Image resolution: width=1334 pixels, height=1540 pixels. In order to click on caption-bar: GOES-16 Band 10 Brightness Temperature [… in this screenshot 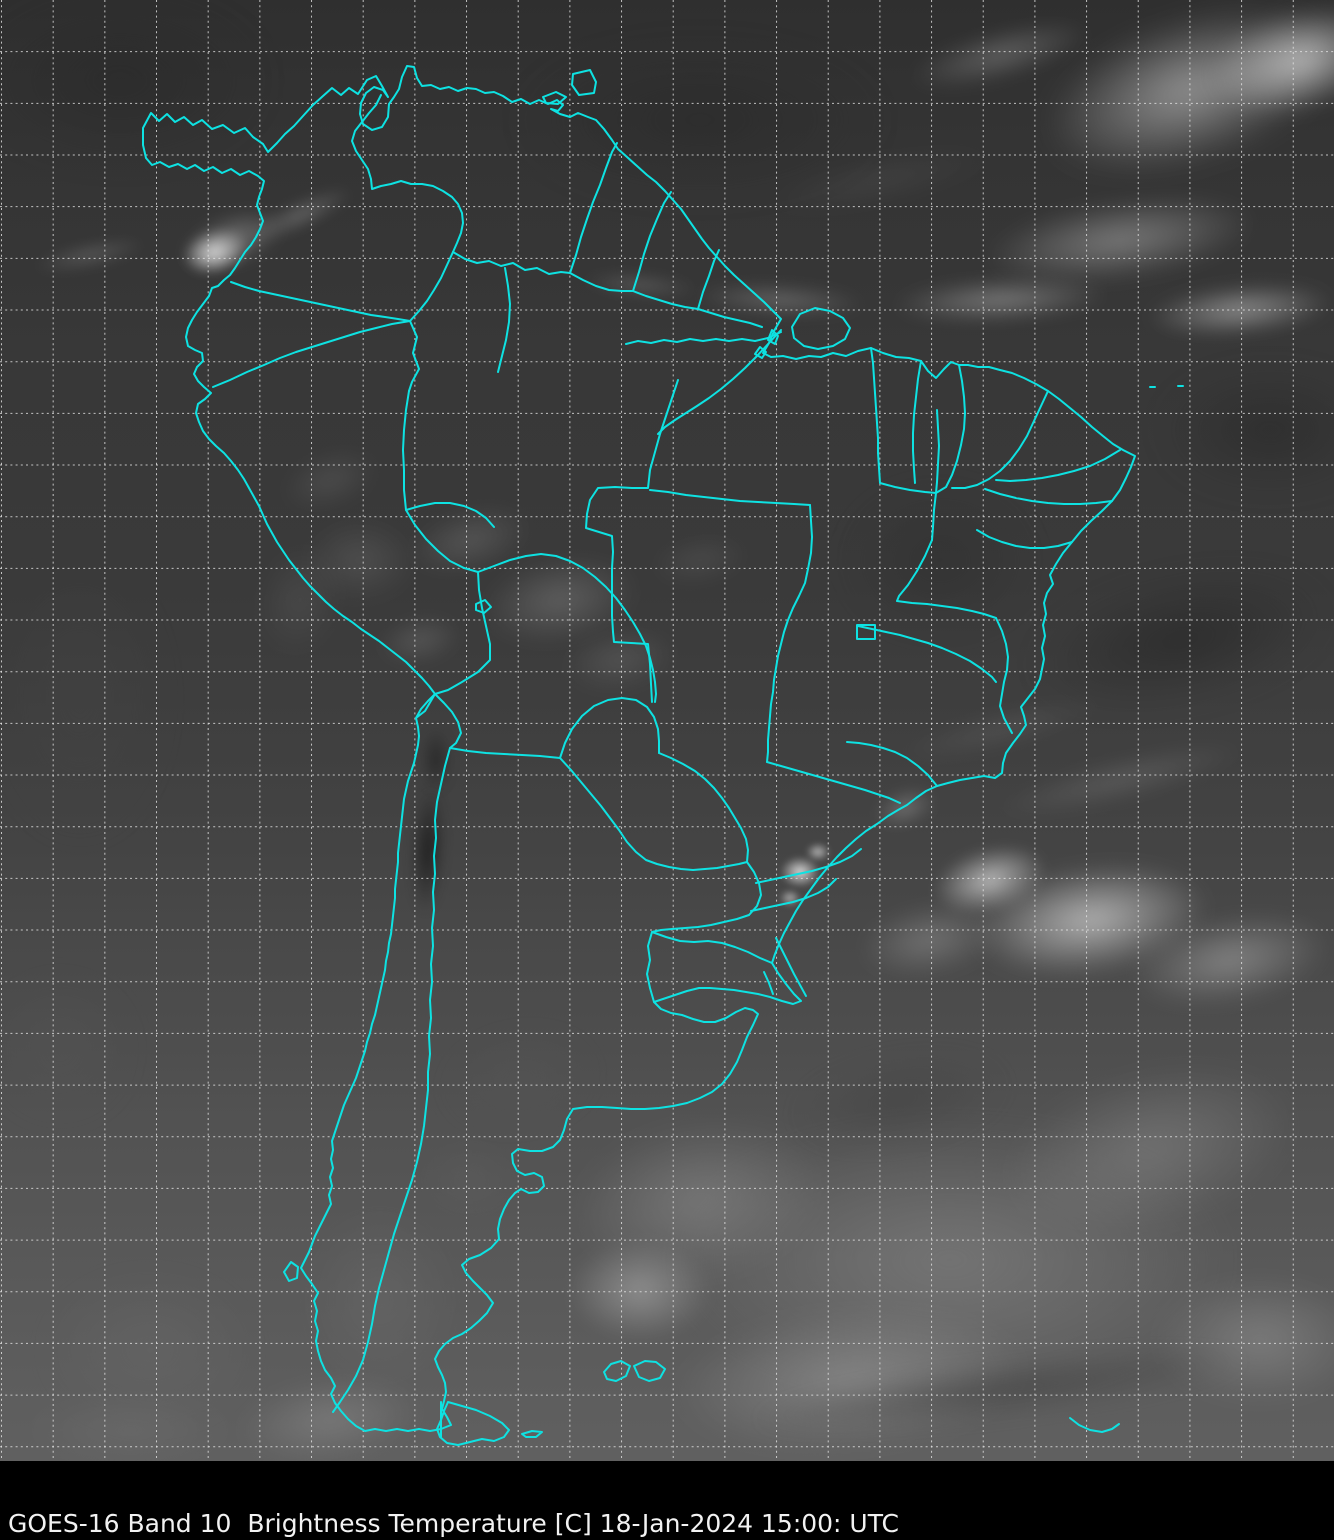, I will do `click(667, 1500)`.